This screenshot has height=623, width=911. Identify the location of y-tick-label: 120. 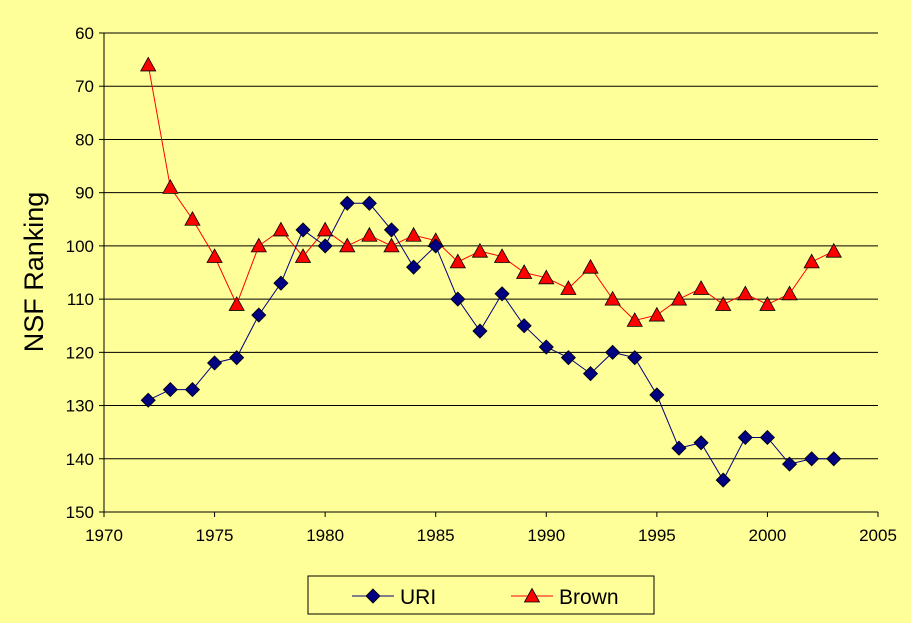
(80, 352).